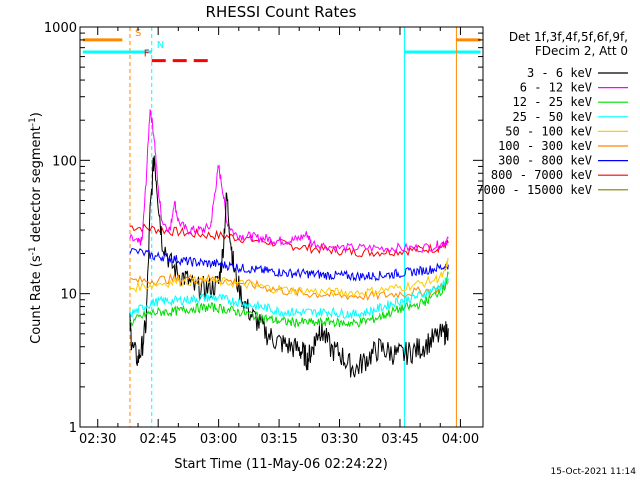 Image resolution: width=640 pixels, height=480 pixels. I want to click on x-tick-label-4: 03:30, so click(339, 439).